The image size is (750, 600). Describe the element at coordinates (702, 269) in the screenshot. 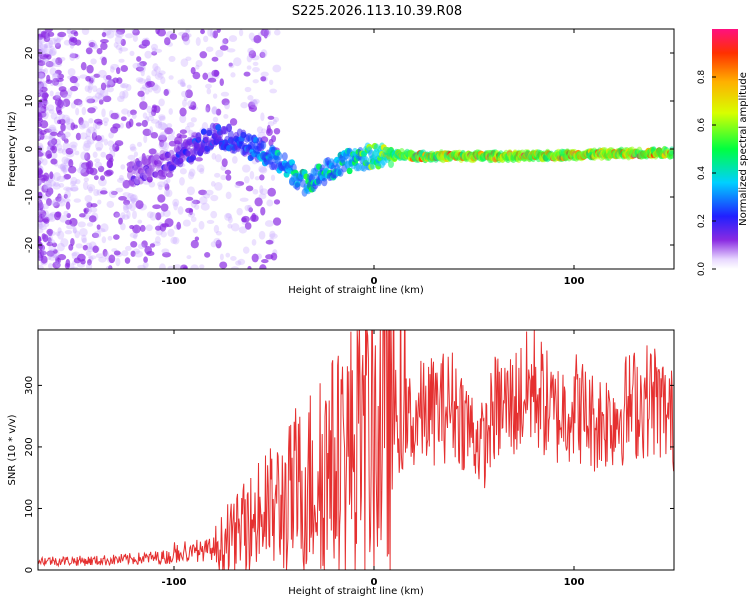

I see `colorbar-tick-label: 0.0` at that location.